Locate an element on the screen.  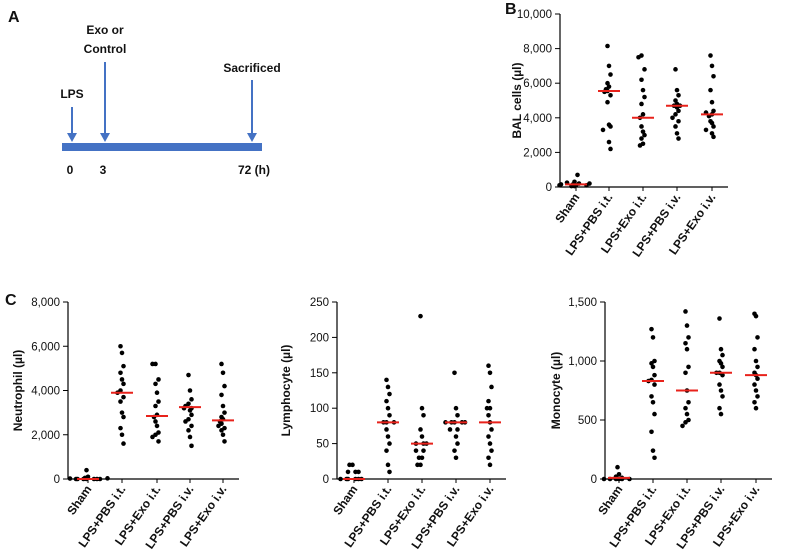
y-tick-label: 100 is located at coordinates (319, 409).